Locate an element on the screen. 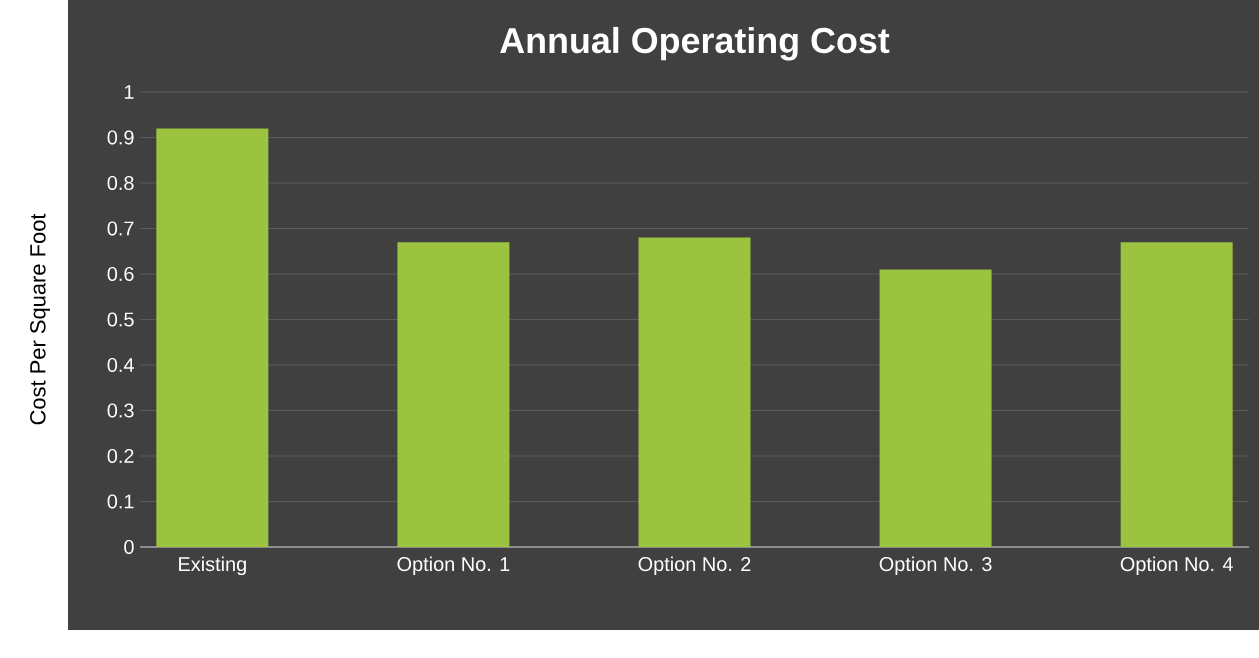 The image size is (1259, 658). x-tick-label: Option No. 2 is located at coordinates (694, 566).